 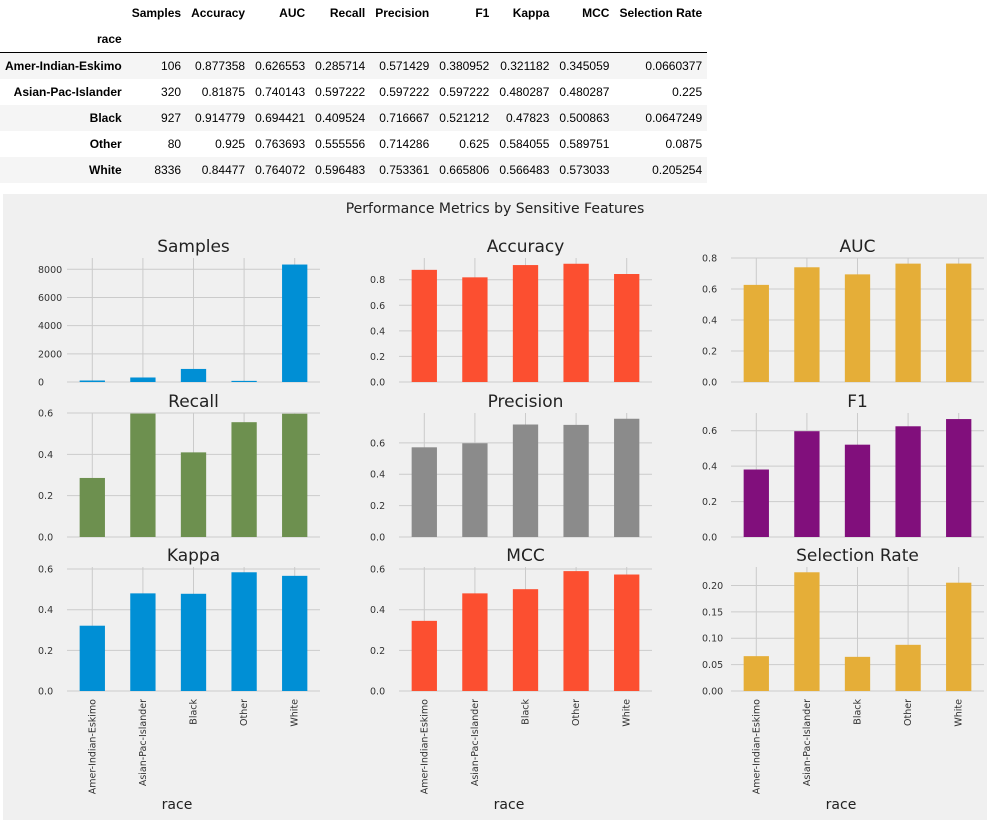 I want to click on table-cell: 0.555556, so click(x=340, y=143).